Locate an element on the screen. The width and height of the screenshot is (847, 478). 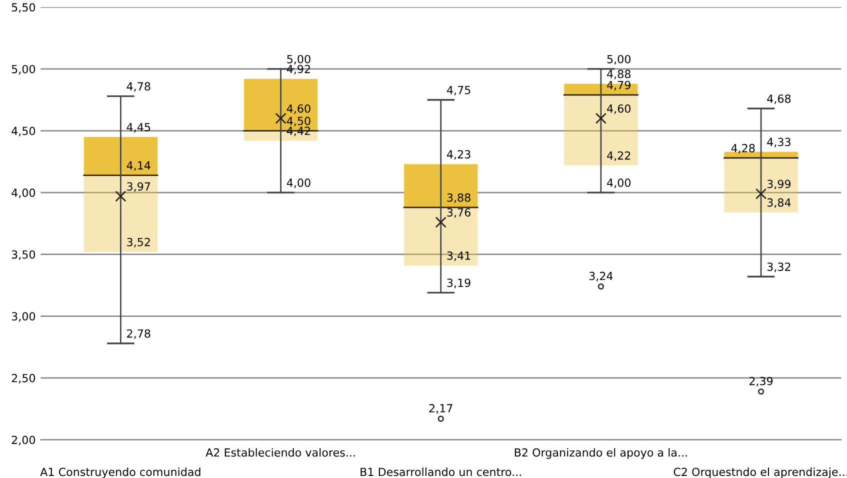
annotation: 4,78 is located at coordinates (138, 87).